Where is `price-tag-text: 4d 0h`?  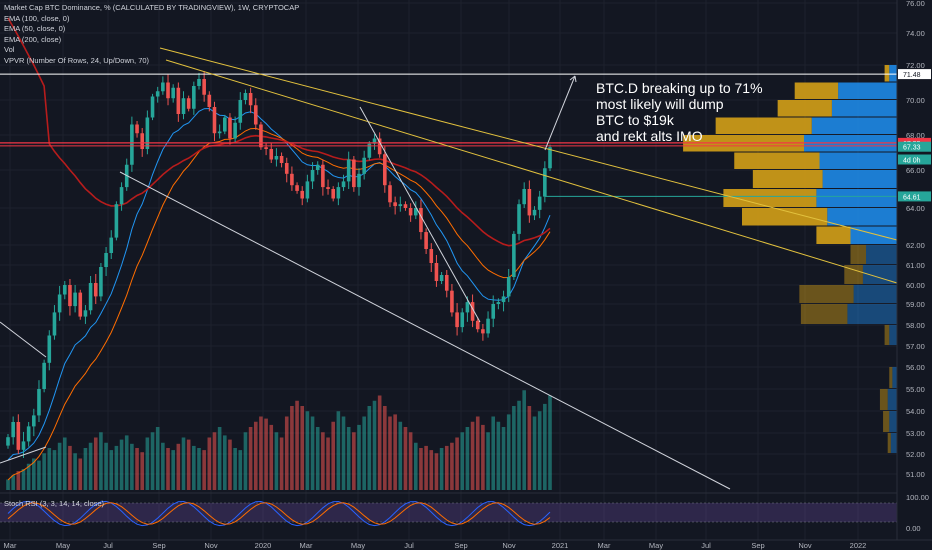 price-tag-text: 4d 0h is located at coordinates (912, 161).